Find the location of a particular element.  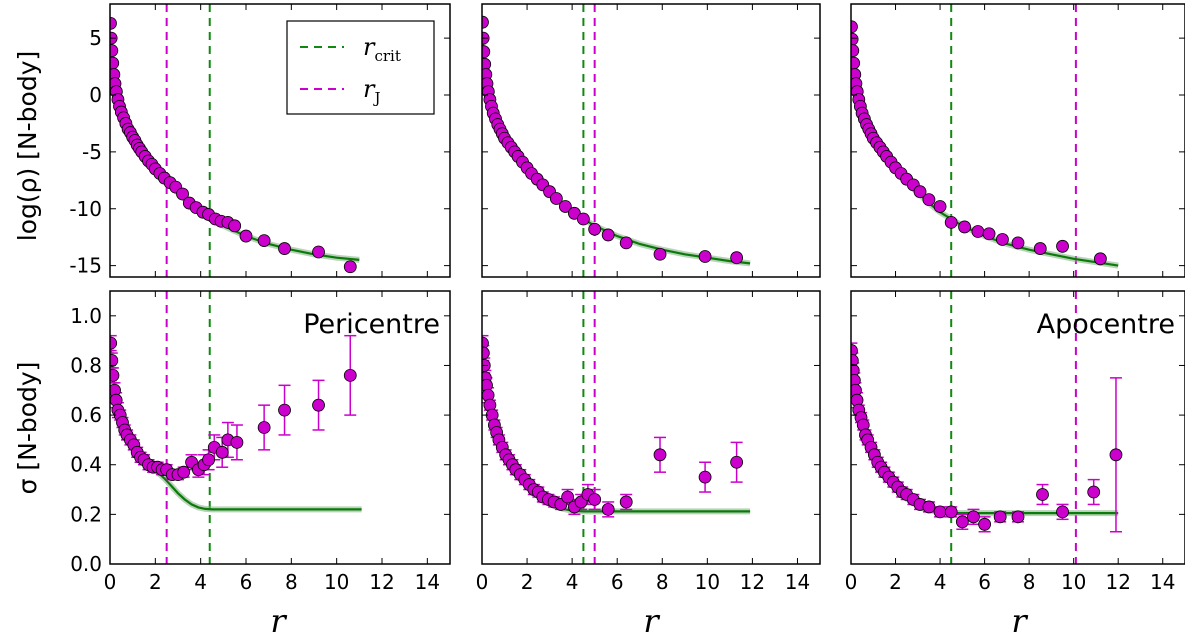

y-tick-label: -5 is located at coordinates (92, 152).